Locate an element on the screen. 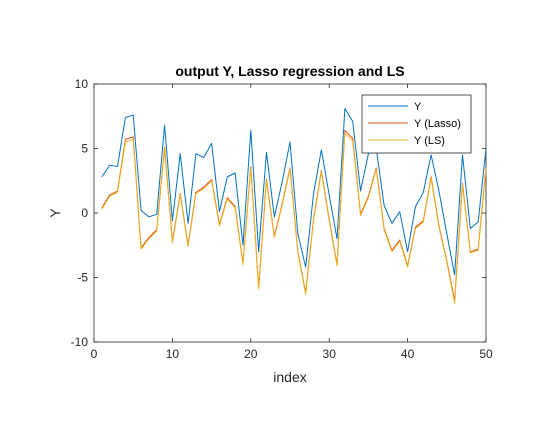 The height and width of the screenshot is (425, 560). x-axis-label: index is located at coordinates (289, 377).